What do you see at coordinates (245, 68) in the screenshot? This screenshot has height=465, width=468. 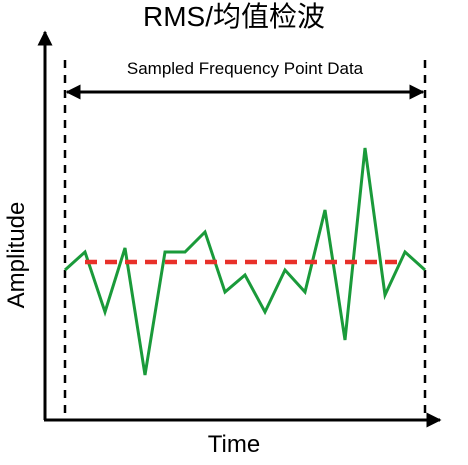 I see `span-label: Sampled Frequency Point Data` at bounding box center [245, 68].